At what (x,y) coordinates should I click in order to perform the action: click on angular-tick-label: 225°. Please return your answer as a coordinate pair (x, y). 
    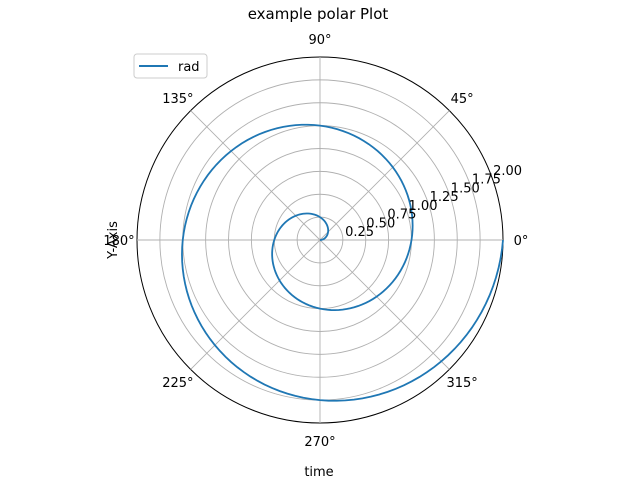
    Looking at the image, I should click on (177, 383).